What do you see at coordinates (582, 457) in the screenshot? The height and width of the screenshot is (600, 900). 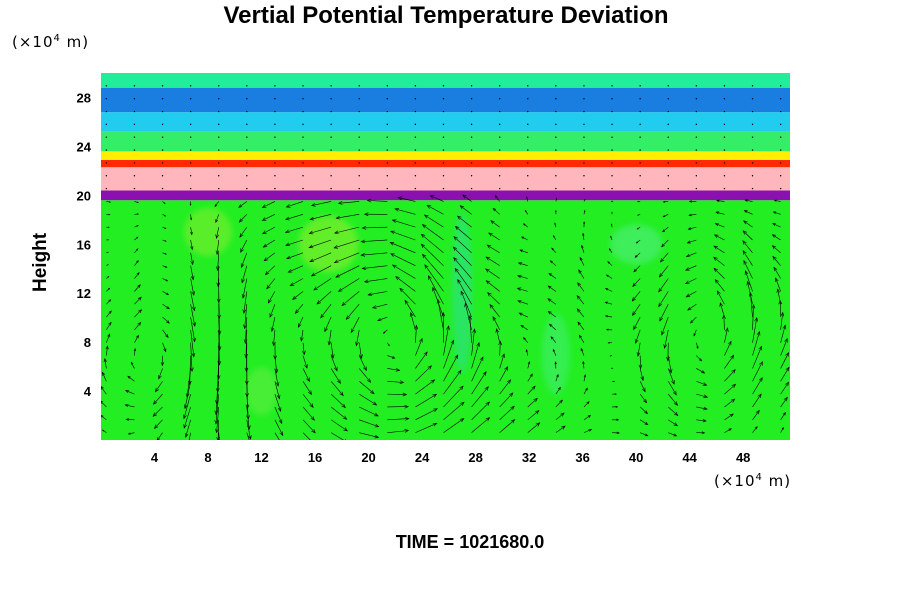 I see `x-tick-label: 36` at bounding box center [582, 457].